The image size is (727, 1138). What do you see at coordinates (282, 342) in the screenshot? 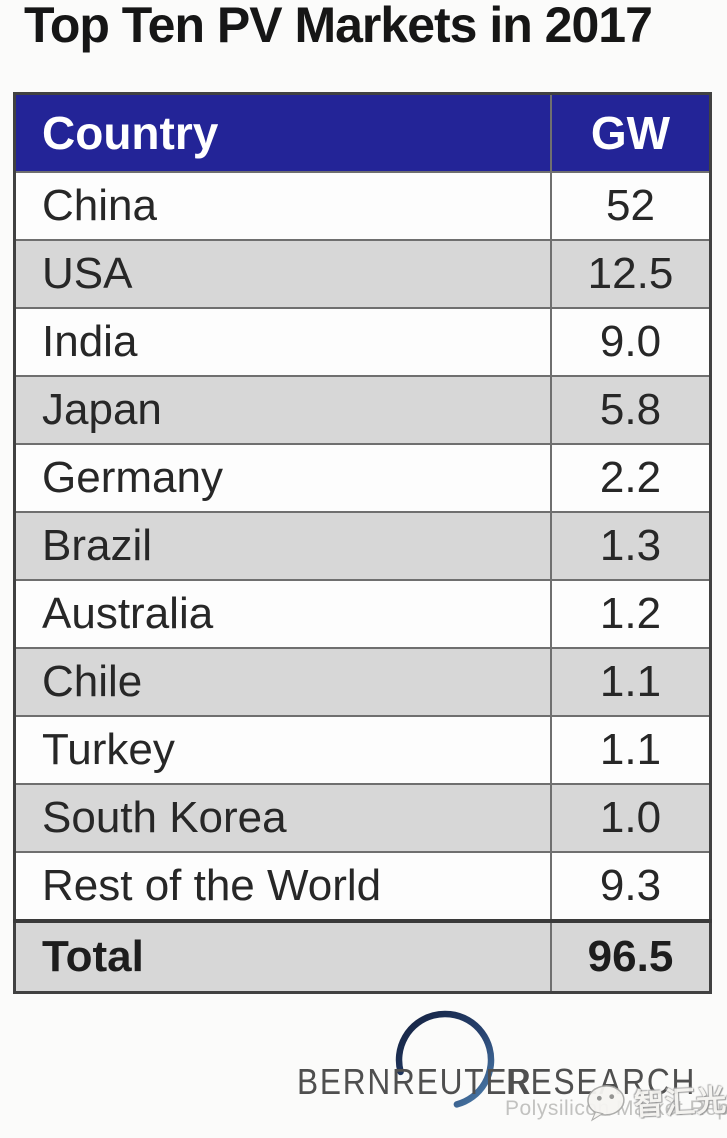
I see `country-cell: India` at bounding box center [282, 342].